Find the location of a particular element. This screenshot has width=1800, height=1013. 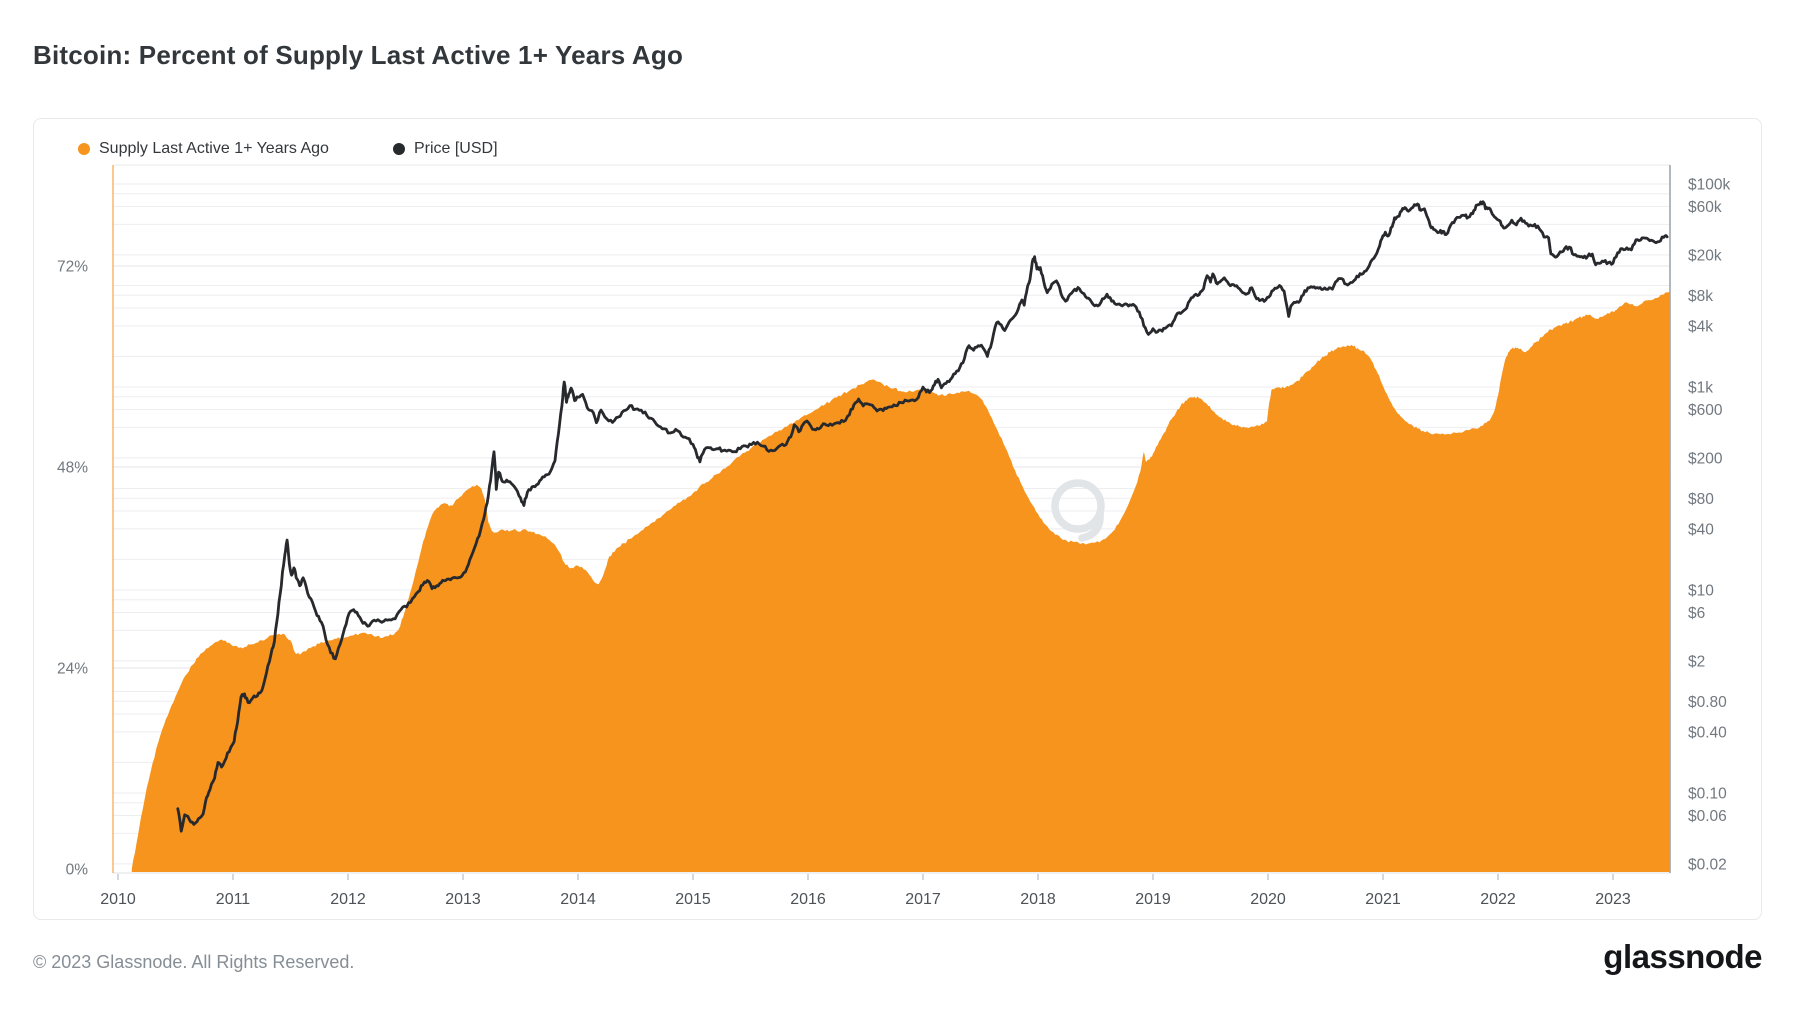

legend-item-label: Supply Last Active 1+ Years Ago is located at coordinates (214, 148).